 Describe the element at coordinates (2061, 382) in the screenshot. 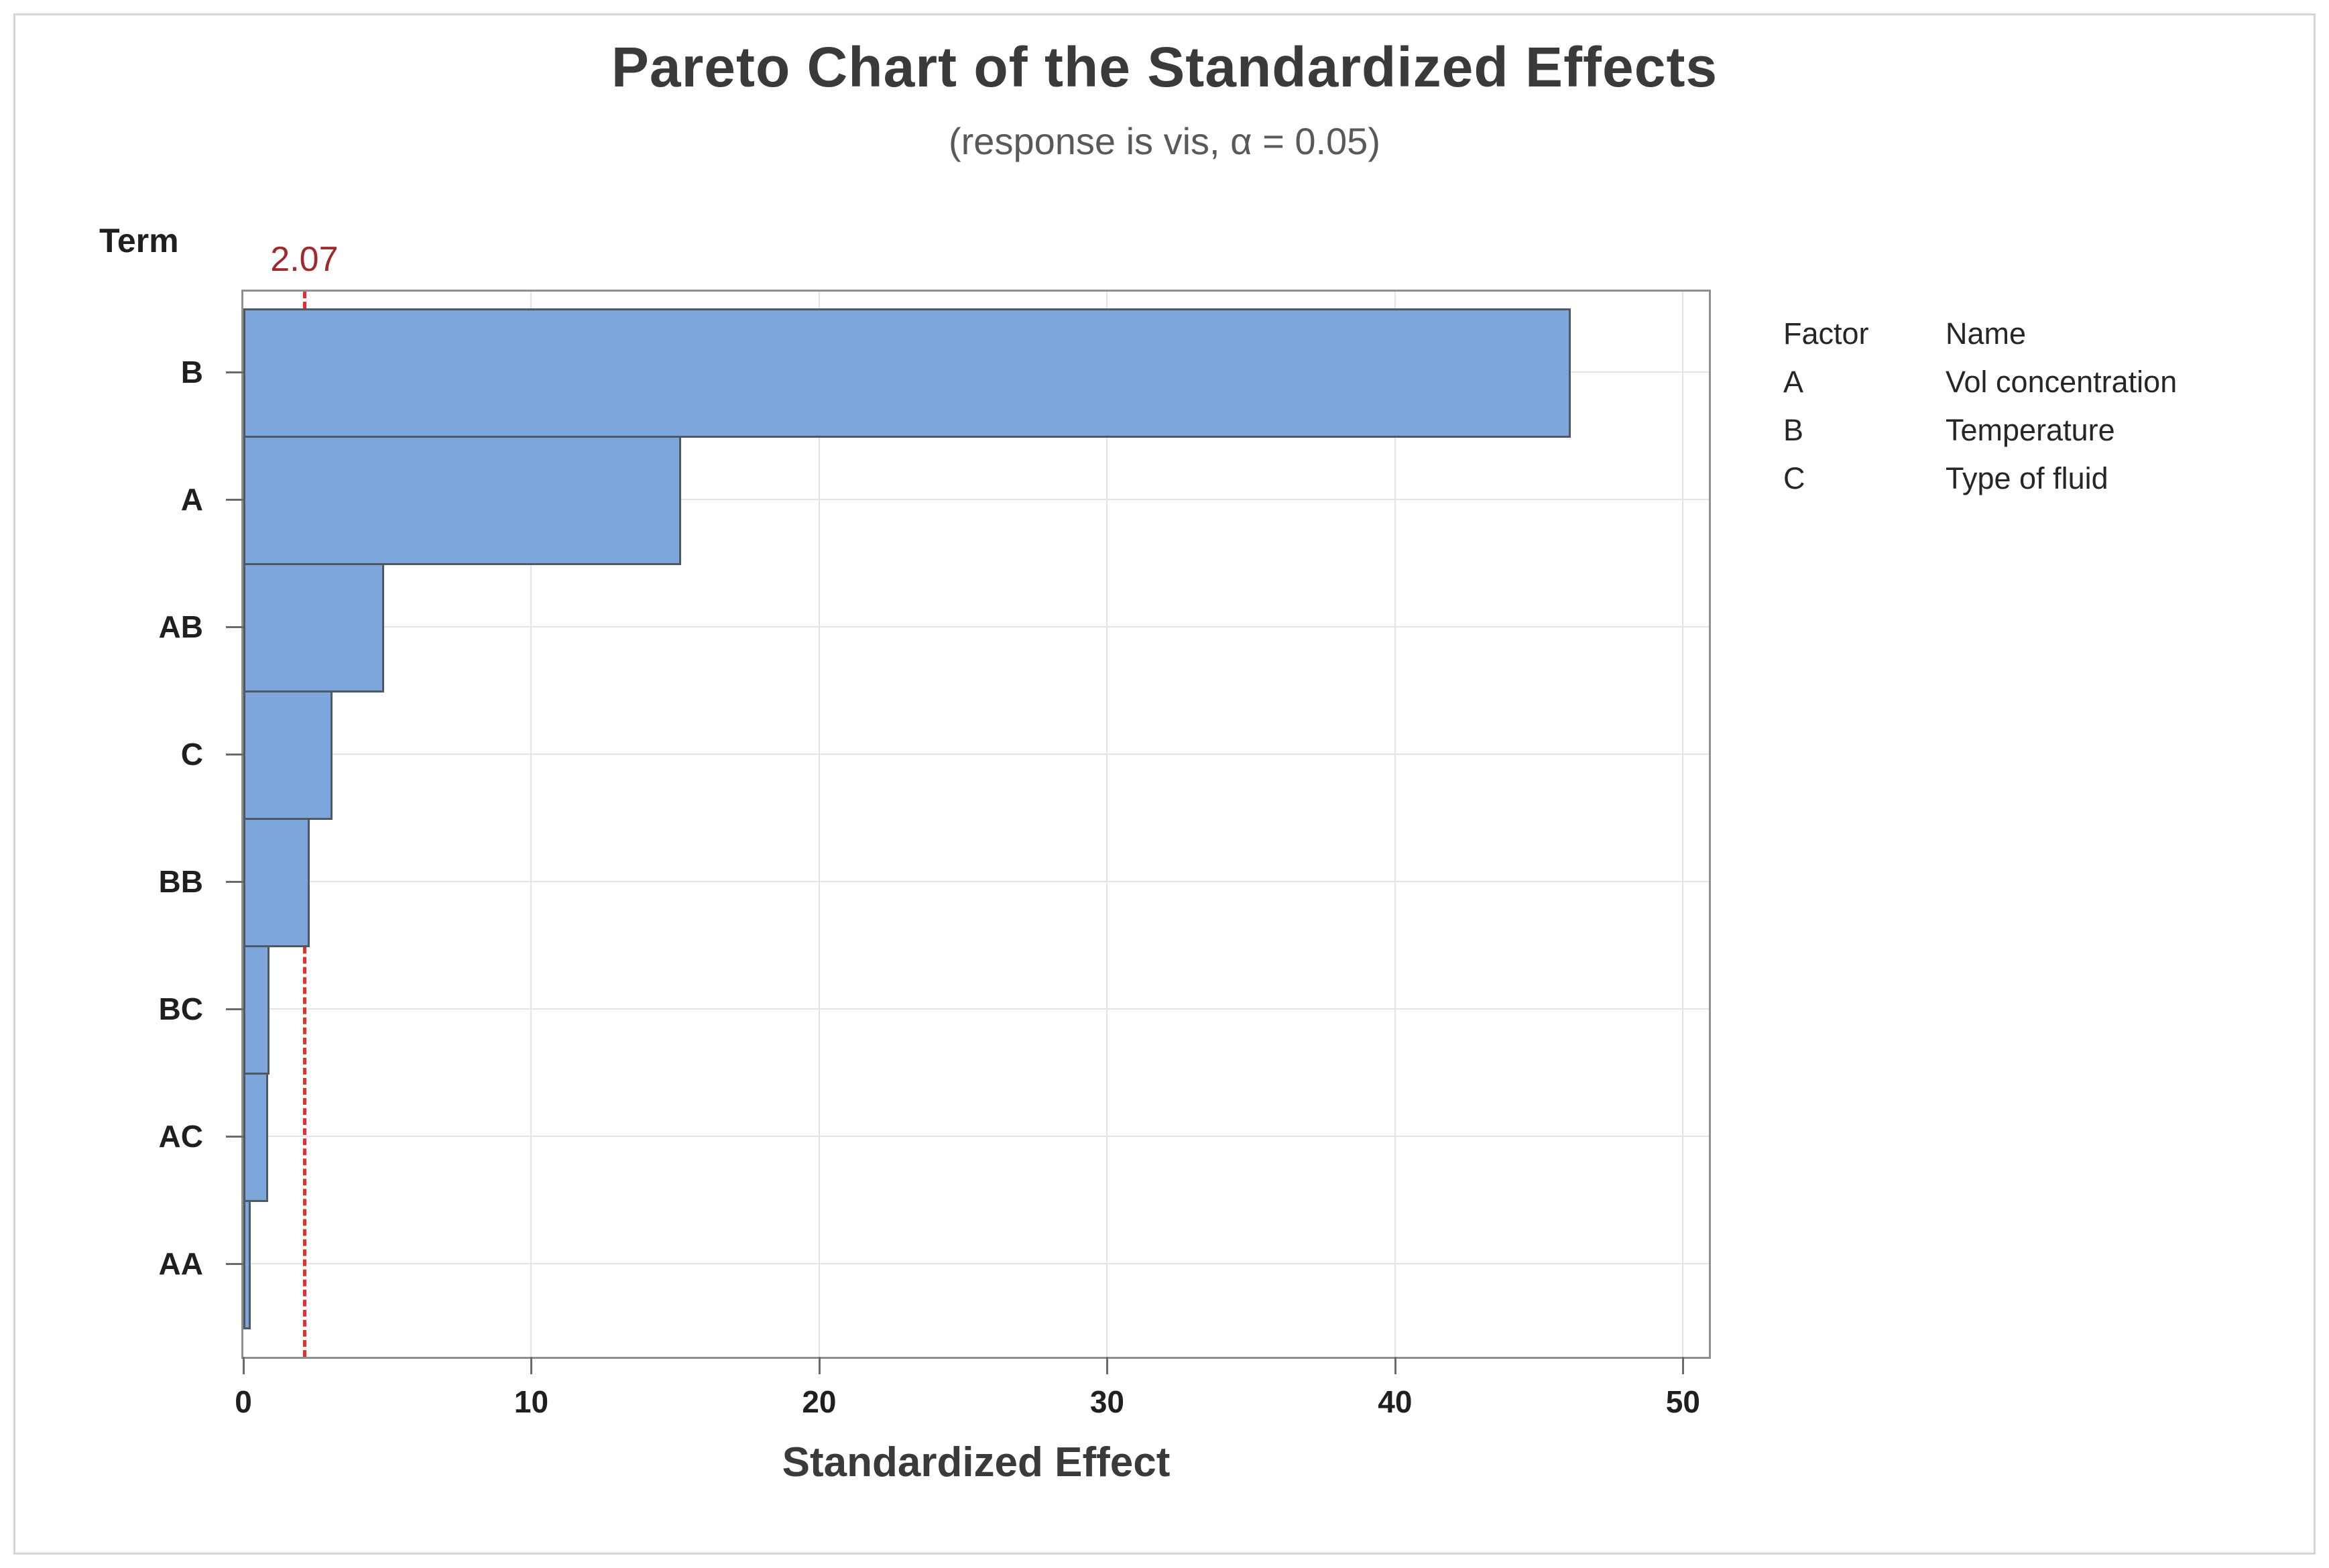

I see `legend-name: Vol concentration` at that location.